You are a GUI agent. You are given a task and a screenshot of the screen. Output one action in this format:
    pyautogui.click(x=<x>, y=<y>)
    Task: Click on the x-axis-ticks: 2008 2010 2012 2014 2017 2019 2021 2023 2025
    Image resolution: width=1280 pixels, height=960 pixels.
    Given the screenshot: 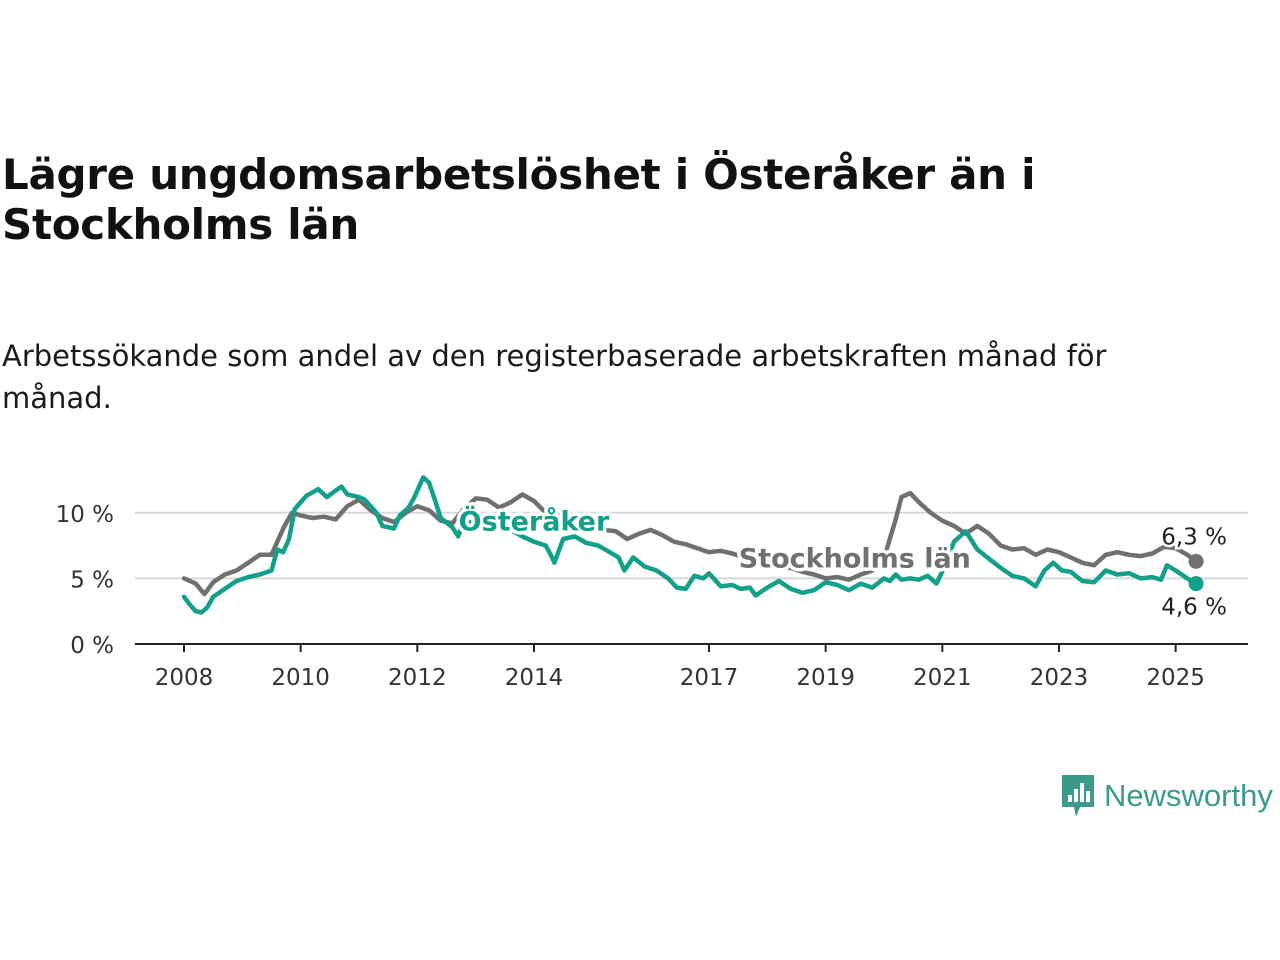 What is the action you would take?
    pyautogui.click(x=680, y=667)
    